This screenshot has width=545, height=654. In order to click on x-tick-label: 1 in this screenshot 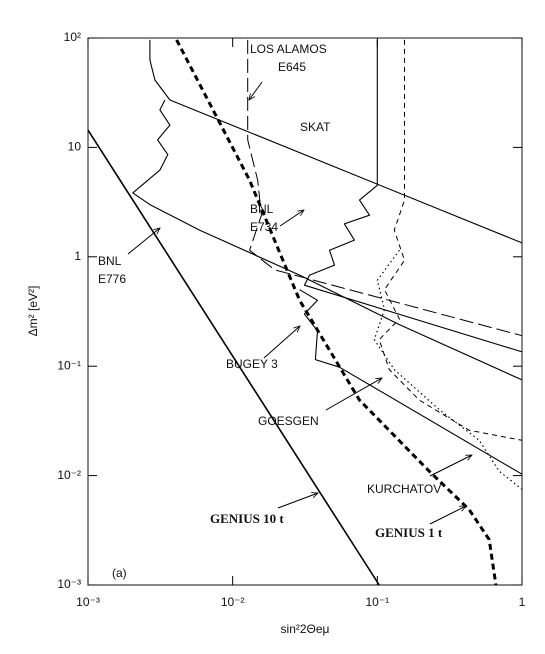, I will do `click(522, 602)`.